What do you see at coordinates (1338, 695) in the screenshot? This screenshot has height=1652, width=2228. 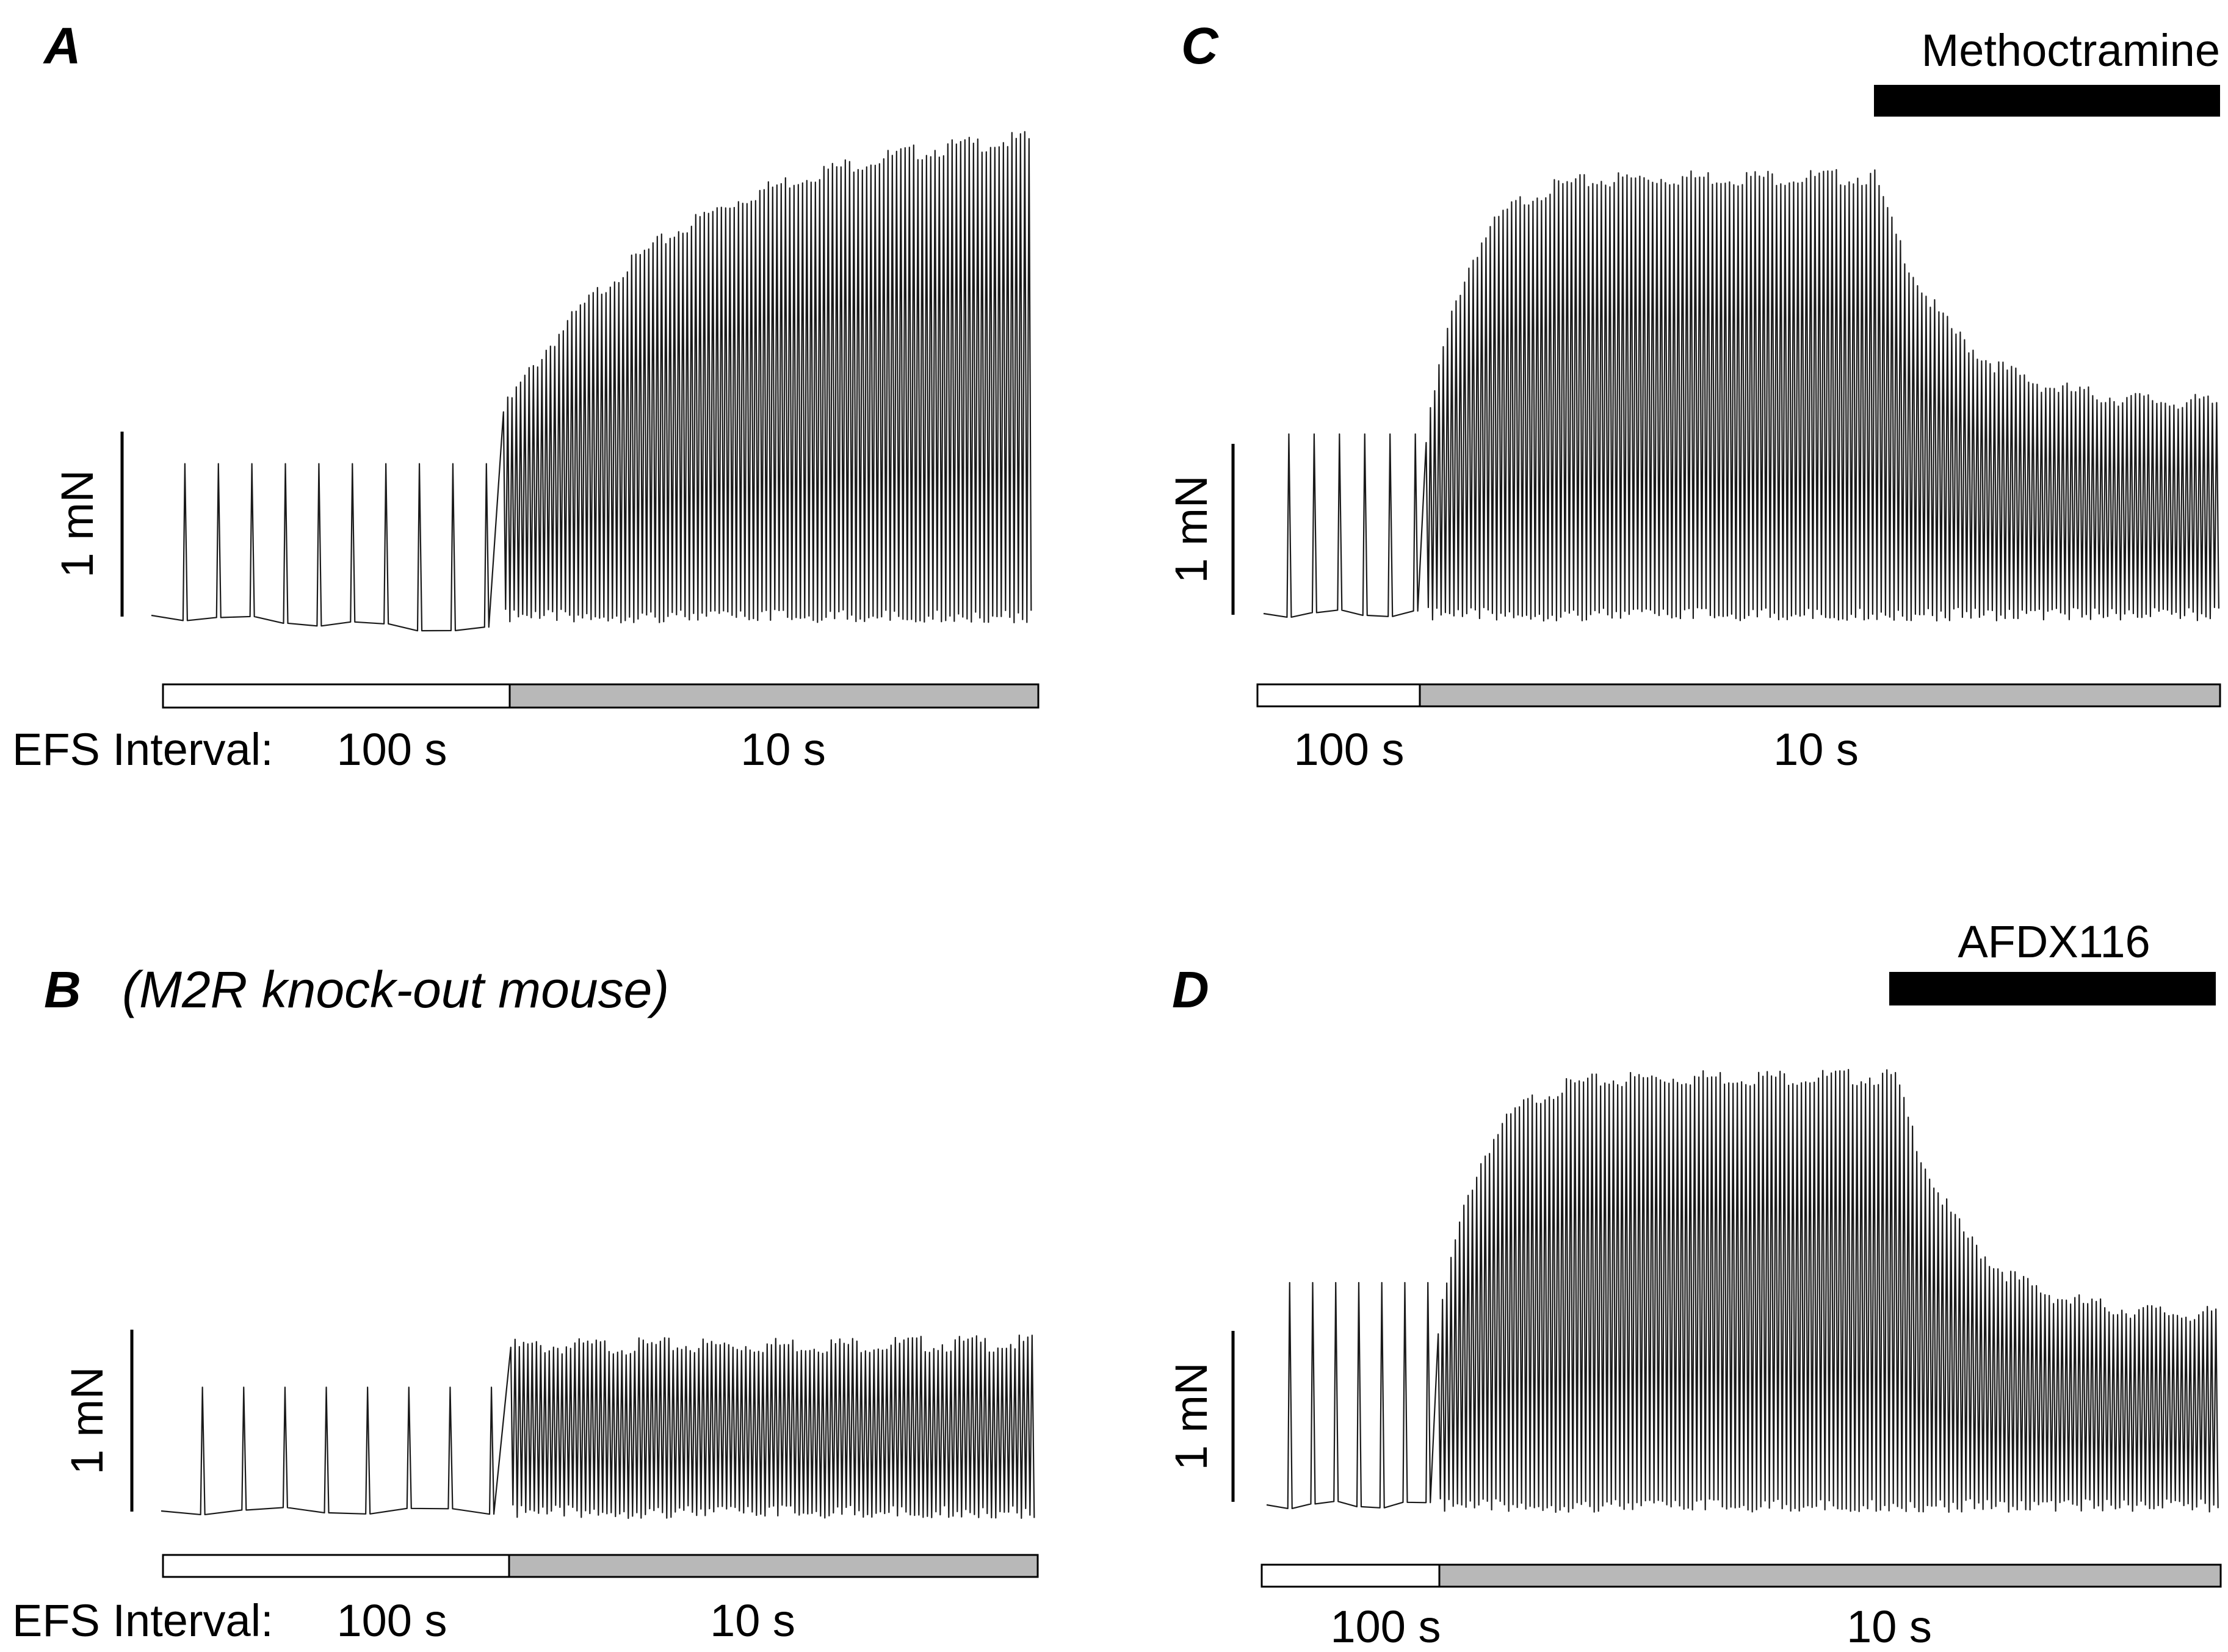 I see `panel-c-period-bar-slow` at bounding box center [1338, 695].